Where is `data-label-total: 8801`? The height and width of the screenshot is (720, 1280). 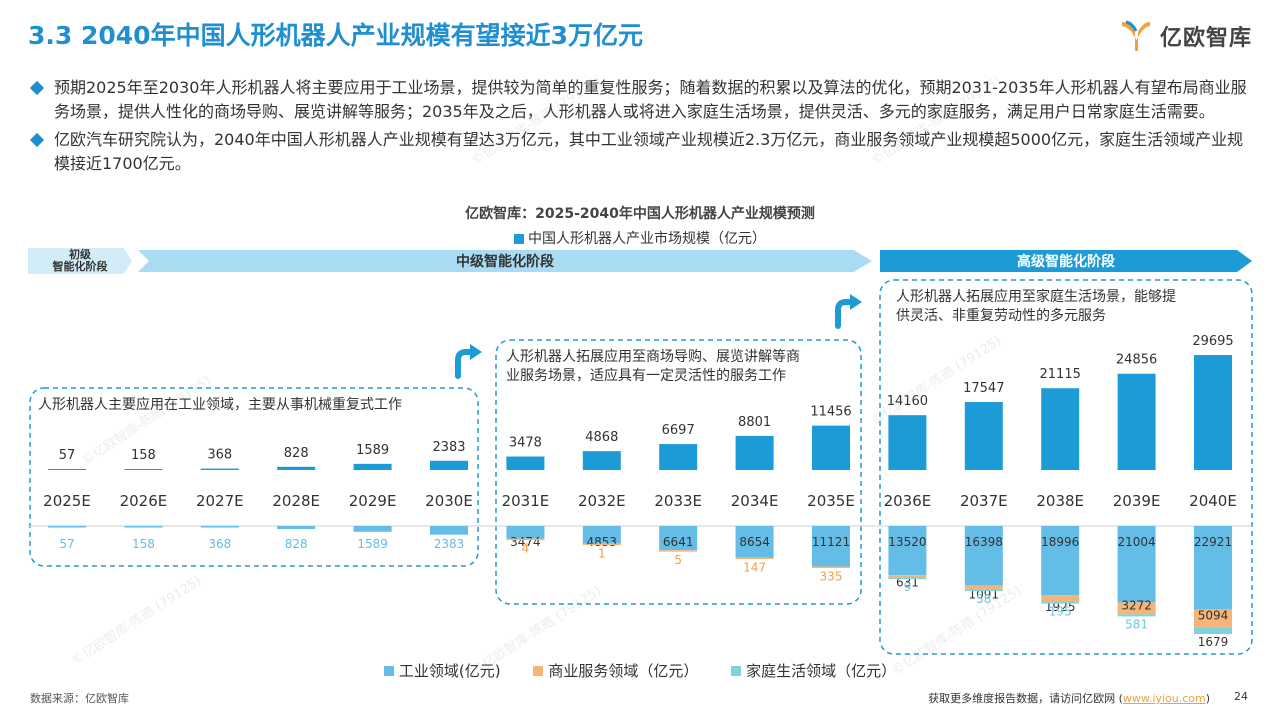 data-label-total: 8801 is located at coordinates (754, 422).